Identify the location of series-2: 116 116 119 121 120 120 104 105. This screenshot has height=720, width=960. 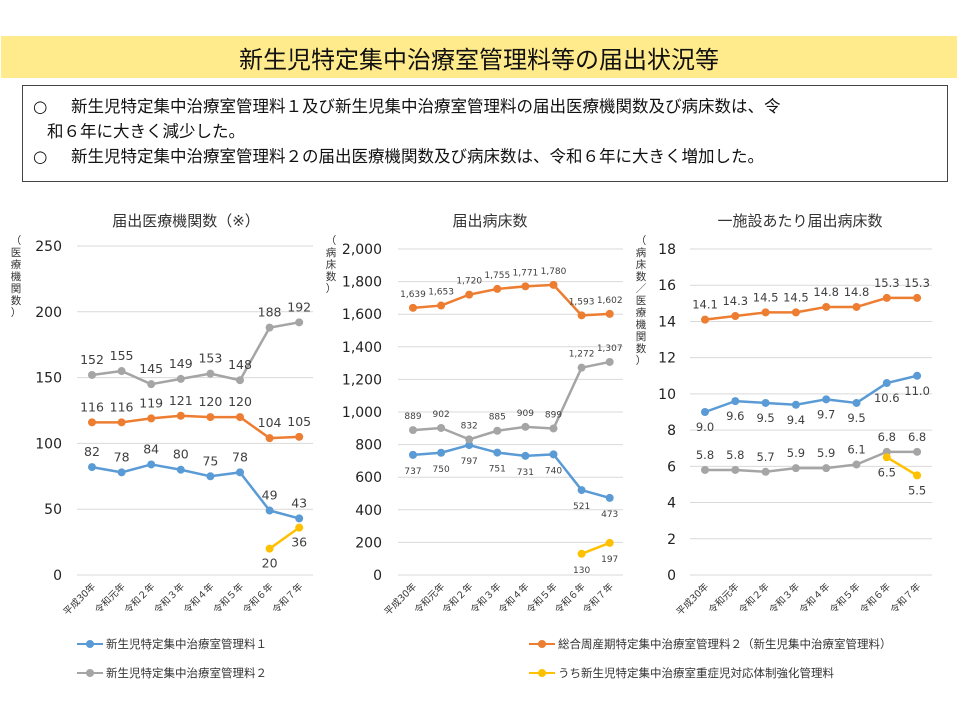
(195, 418).